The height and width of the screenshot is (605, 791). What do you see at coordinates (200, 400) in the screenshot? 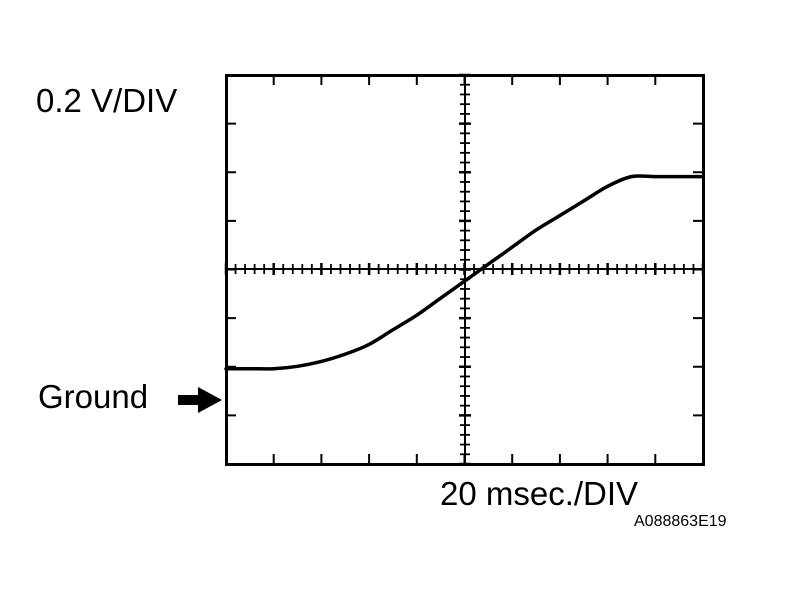
I see `ground-arrow-icon` at bounding box center [200, 400].